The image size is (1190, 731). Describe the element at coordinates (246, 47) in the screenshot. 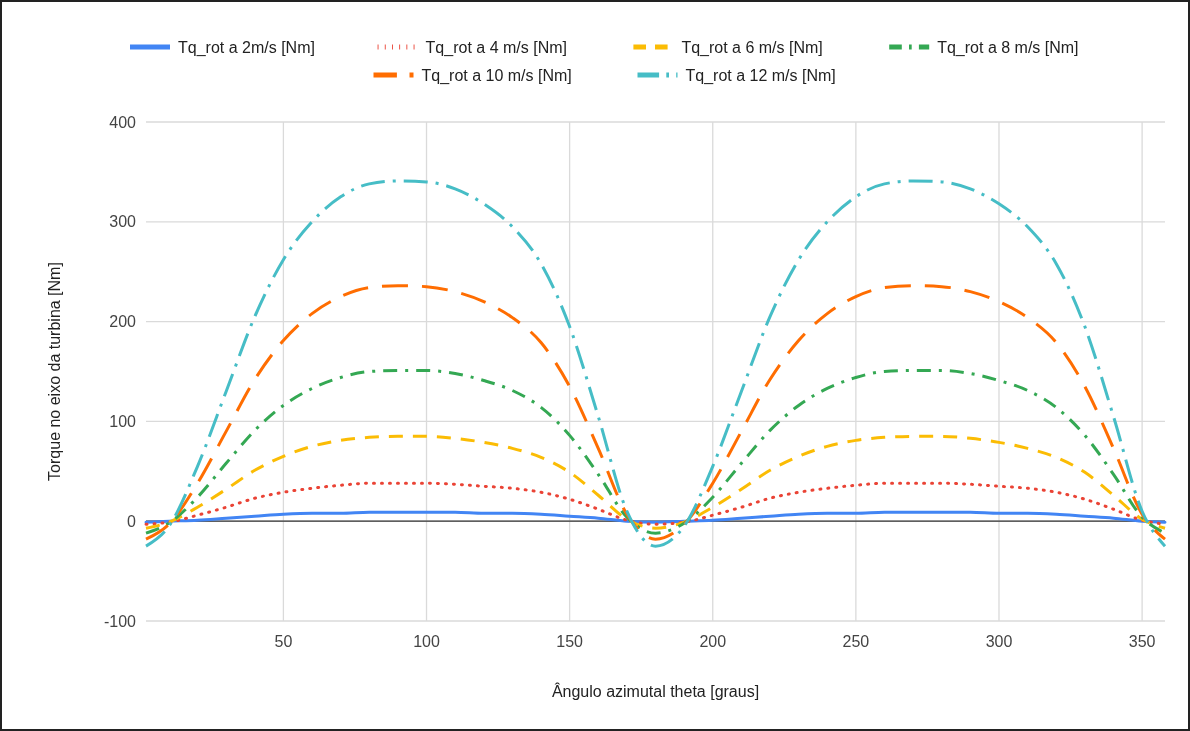

I see `legend-label: Tq_rot a 2m/s [Nm]` at that location.